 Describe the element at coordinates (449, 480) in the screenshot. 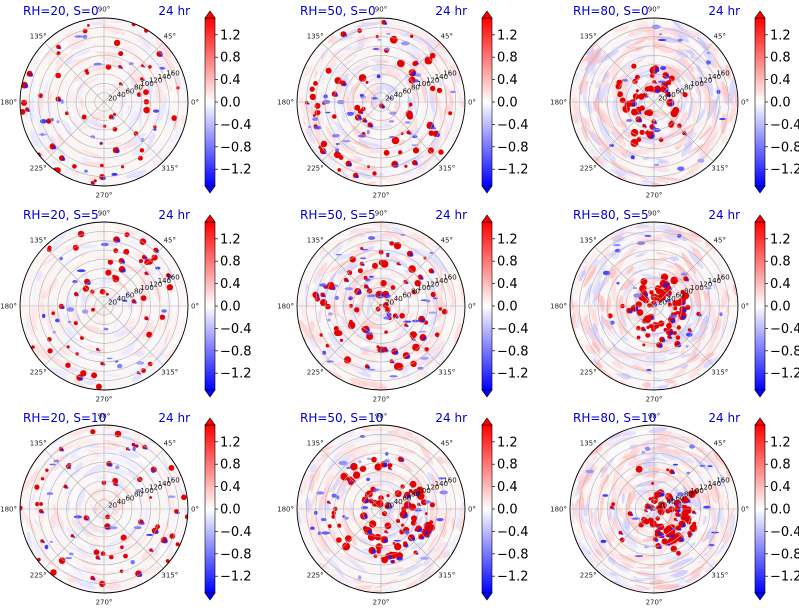

I see `radial-tick-label: 160` at that location.